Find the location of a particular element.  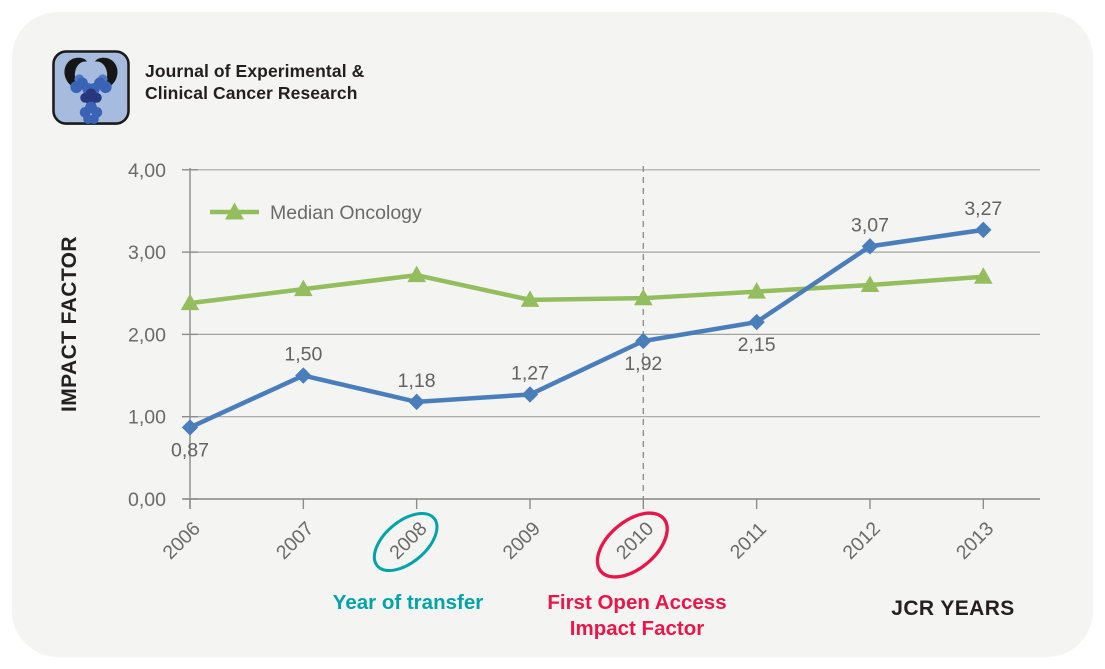

antibody-body is located at coordinates (91, 99).